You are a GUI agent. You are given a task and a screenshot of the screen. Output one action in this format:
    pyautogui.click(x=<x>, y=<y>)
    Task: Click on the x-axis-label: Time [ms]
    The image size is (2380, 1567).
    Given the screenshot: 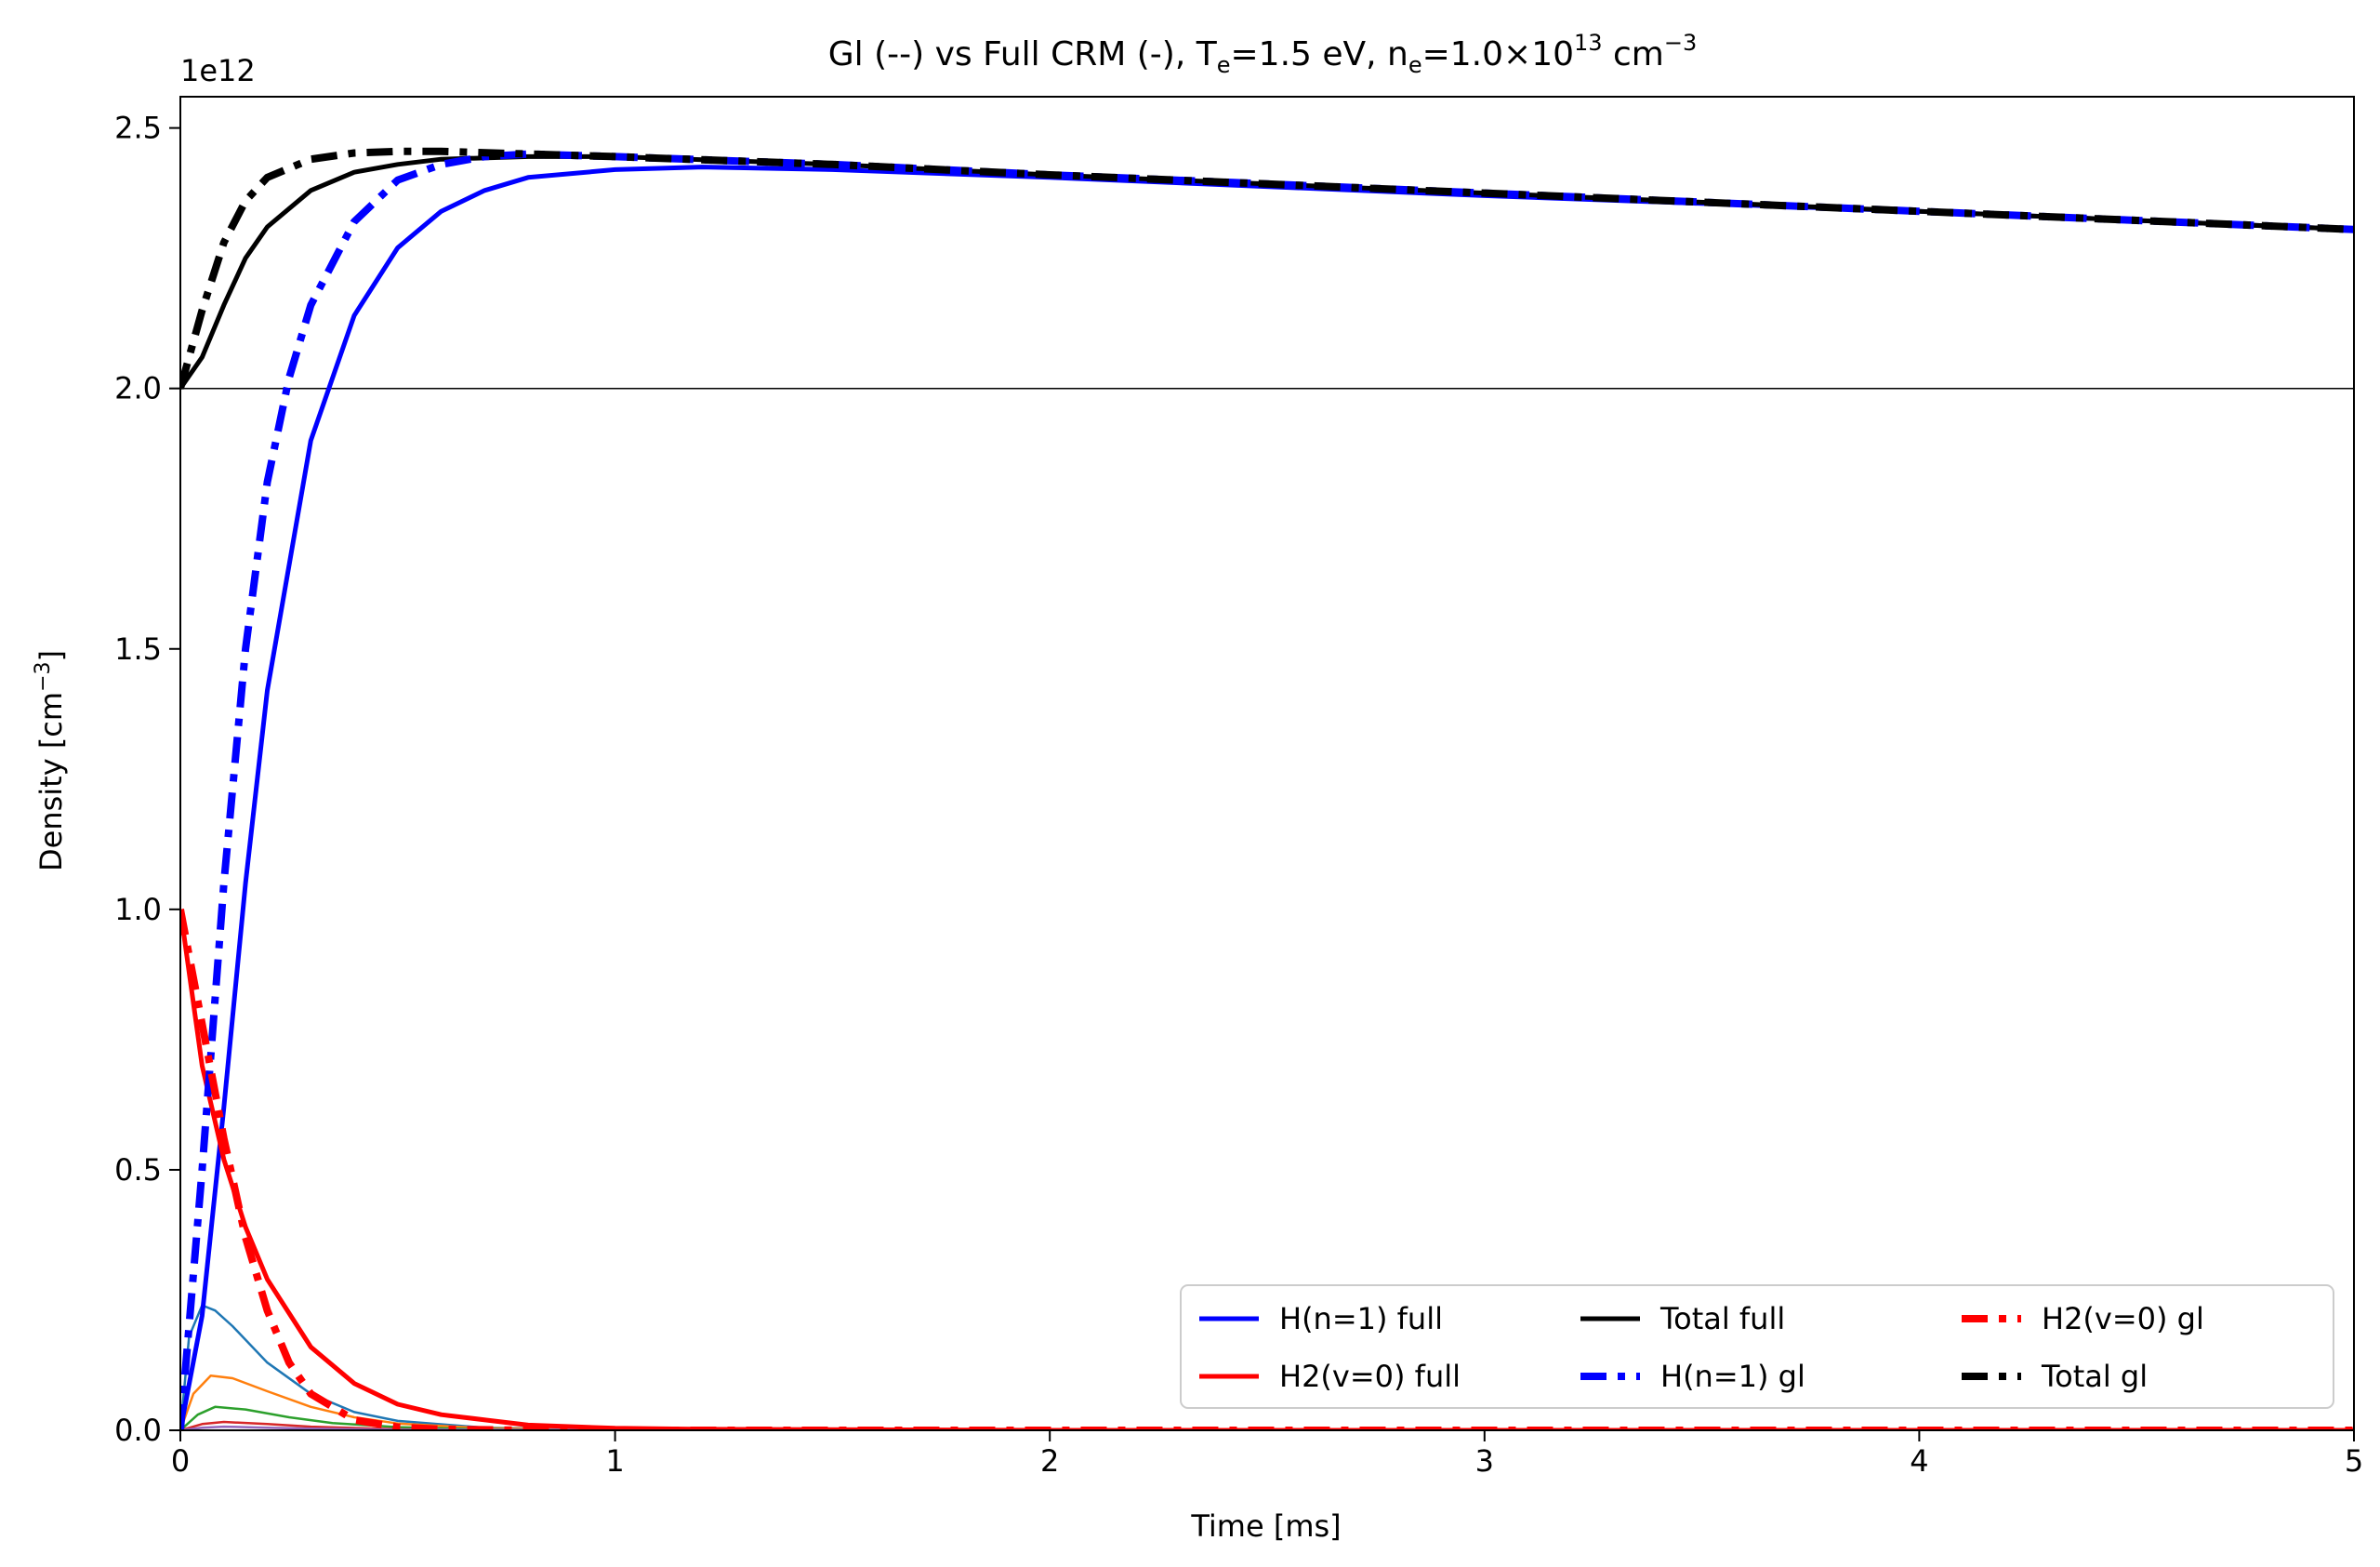 What is the action you would take?
    pyautogui.click(x=1265, y=1526)
    